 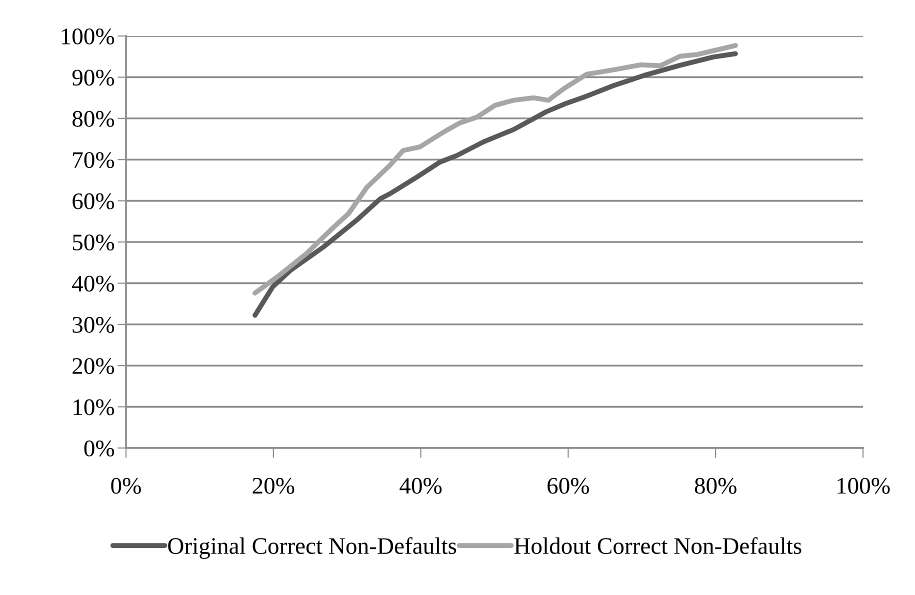 I want to click on x-tick-label: 60%, so click(x=569, y=486).